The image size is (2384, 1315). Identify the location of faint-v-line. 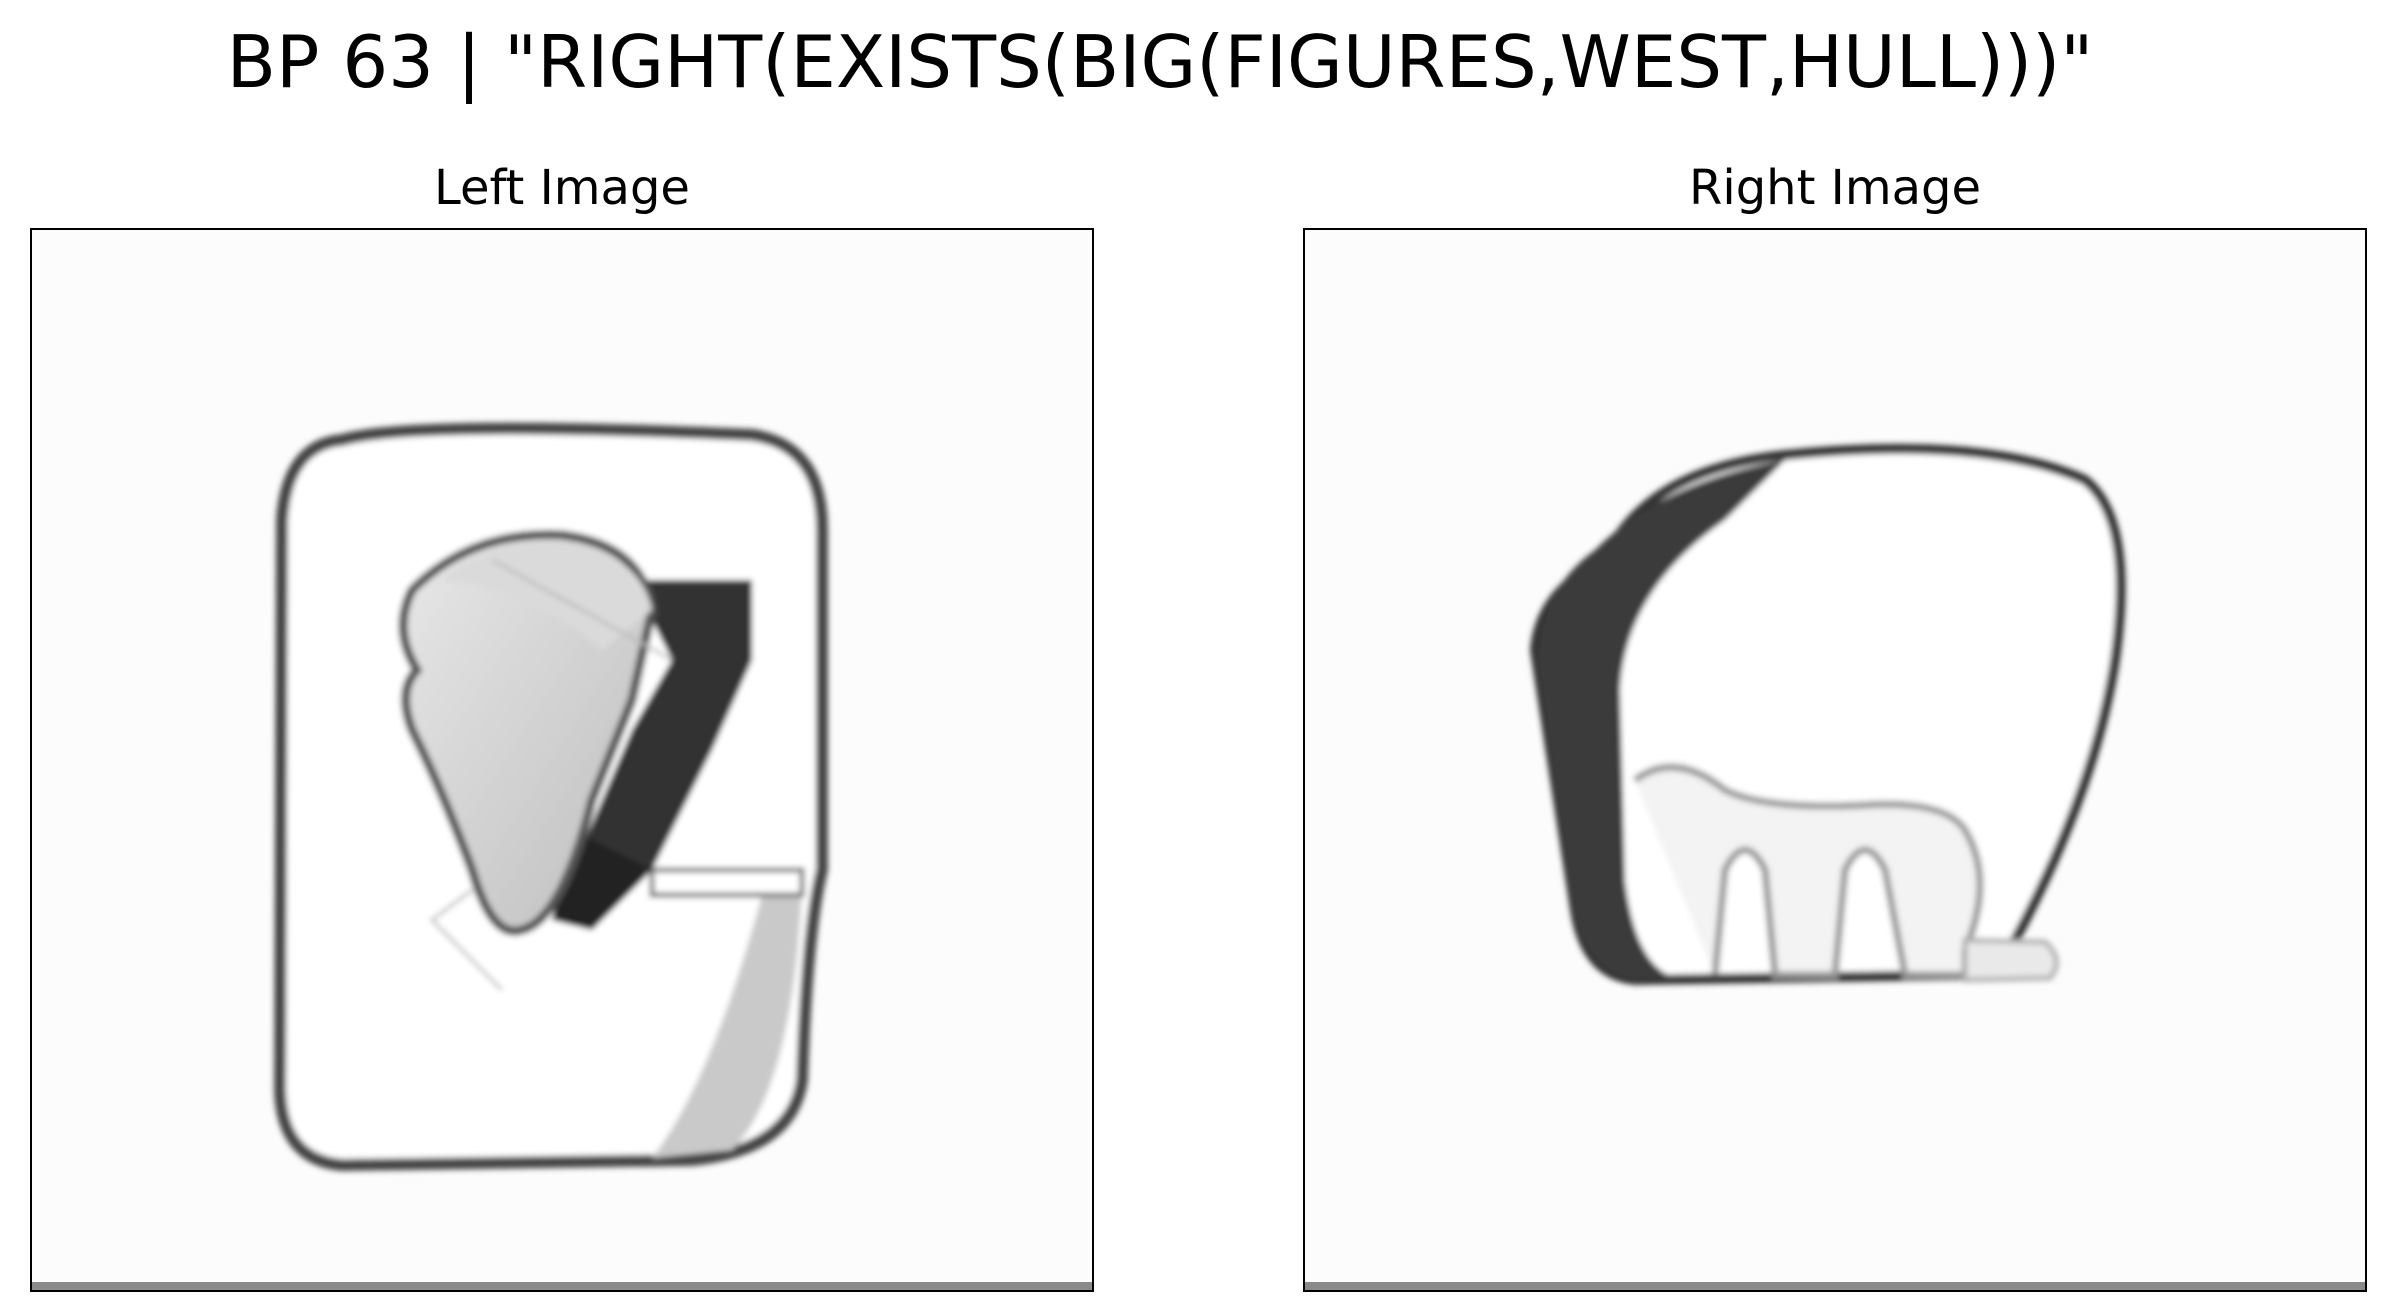
(466, 940).